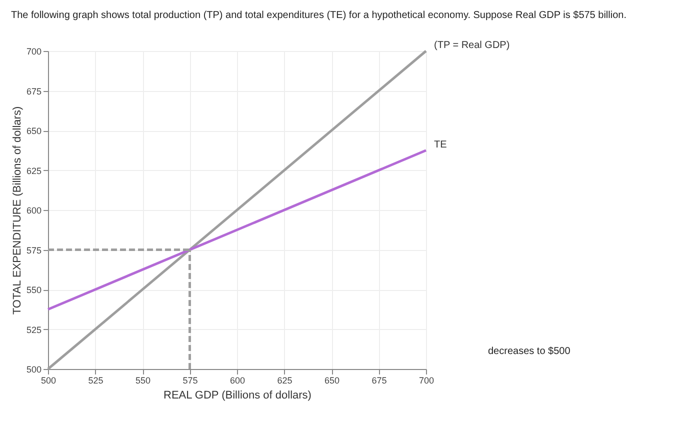 This screenshot has width=700, height=430. I want to click on y-tick-label: 675, so click(34, 91).